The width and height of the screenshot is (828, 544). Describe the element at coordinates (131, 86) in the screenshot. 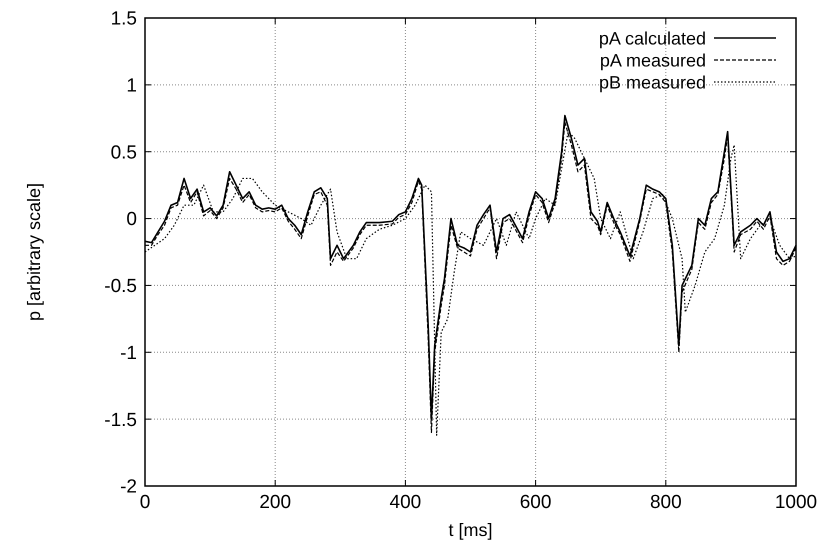

I see `y-tick-label: 1` at that location.